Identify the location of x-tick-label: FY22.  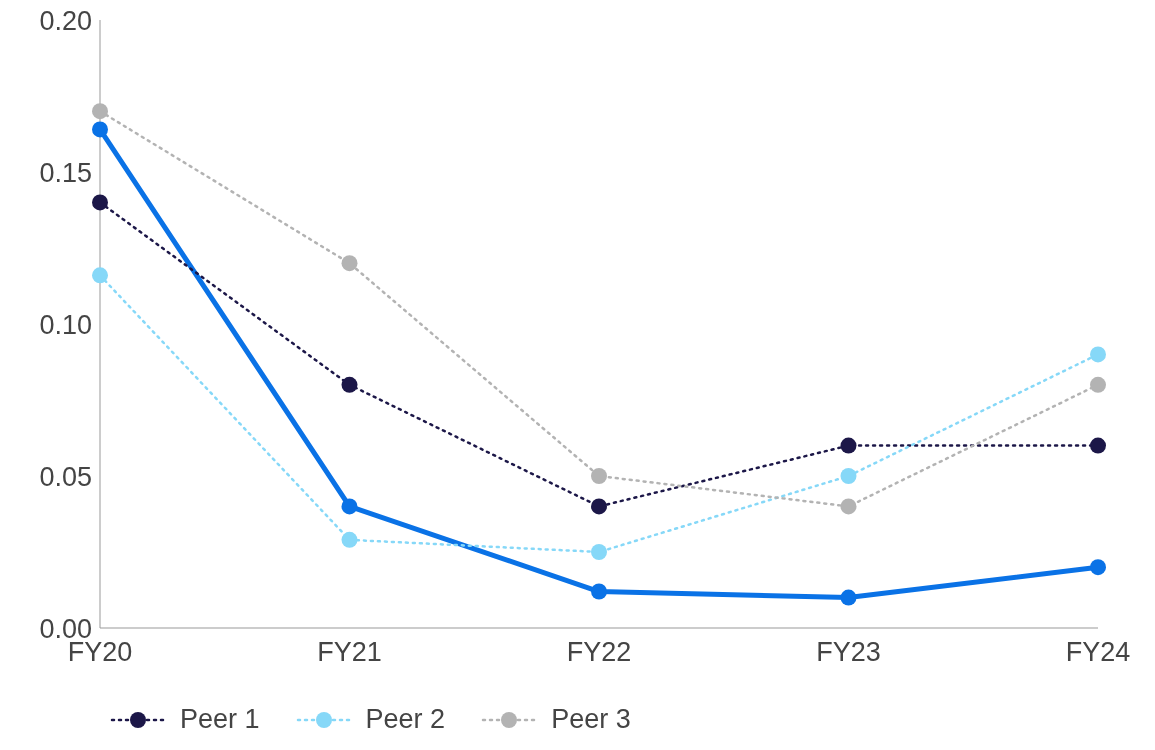
(599, 652).